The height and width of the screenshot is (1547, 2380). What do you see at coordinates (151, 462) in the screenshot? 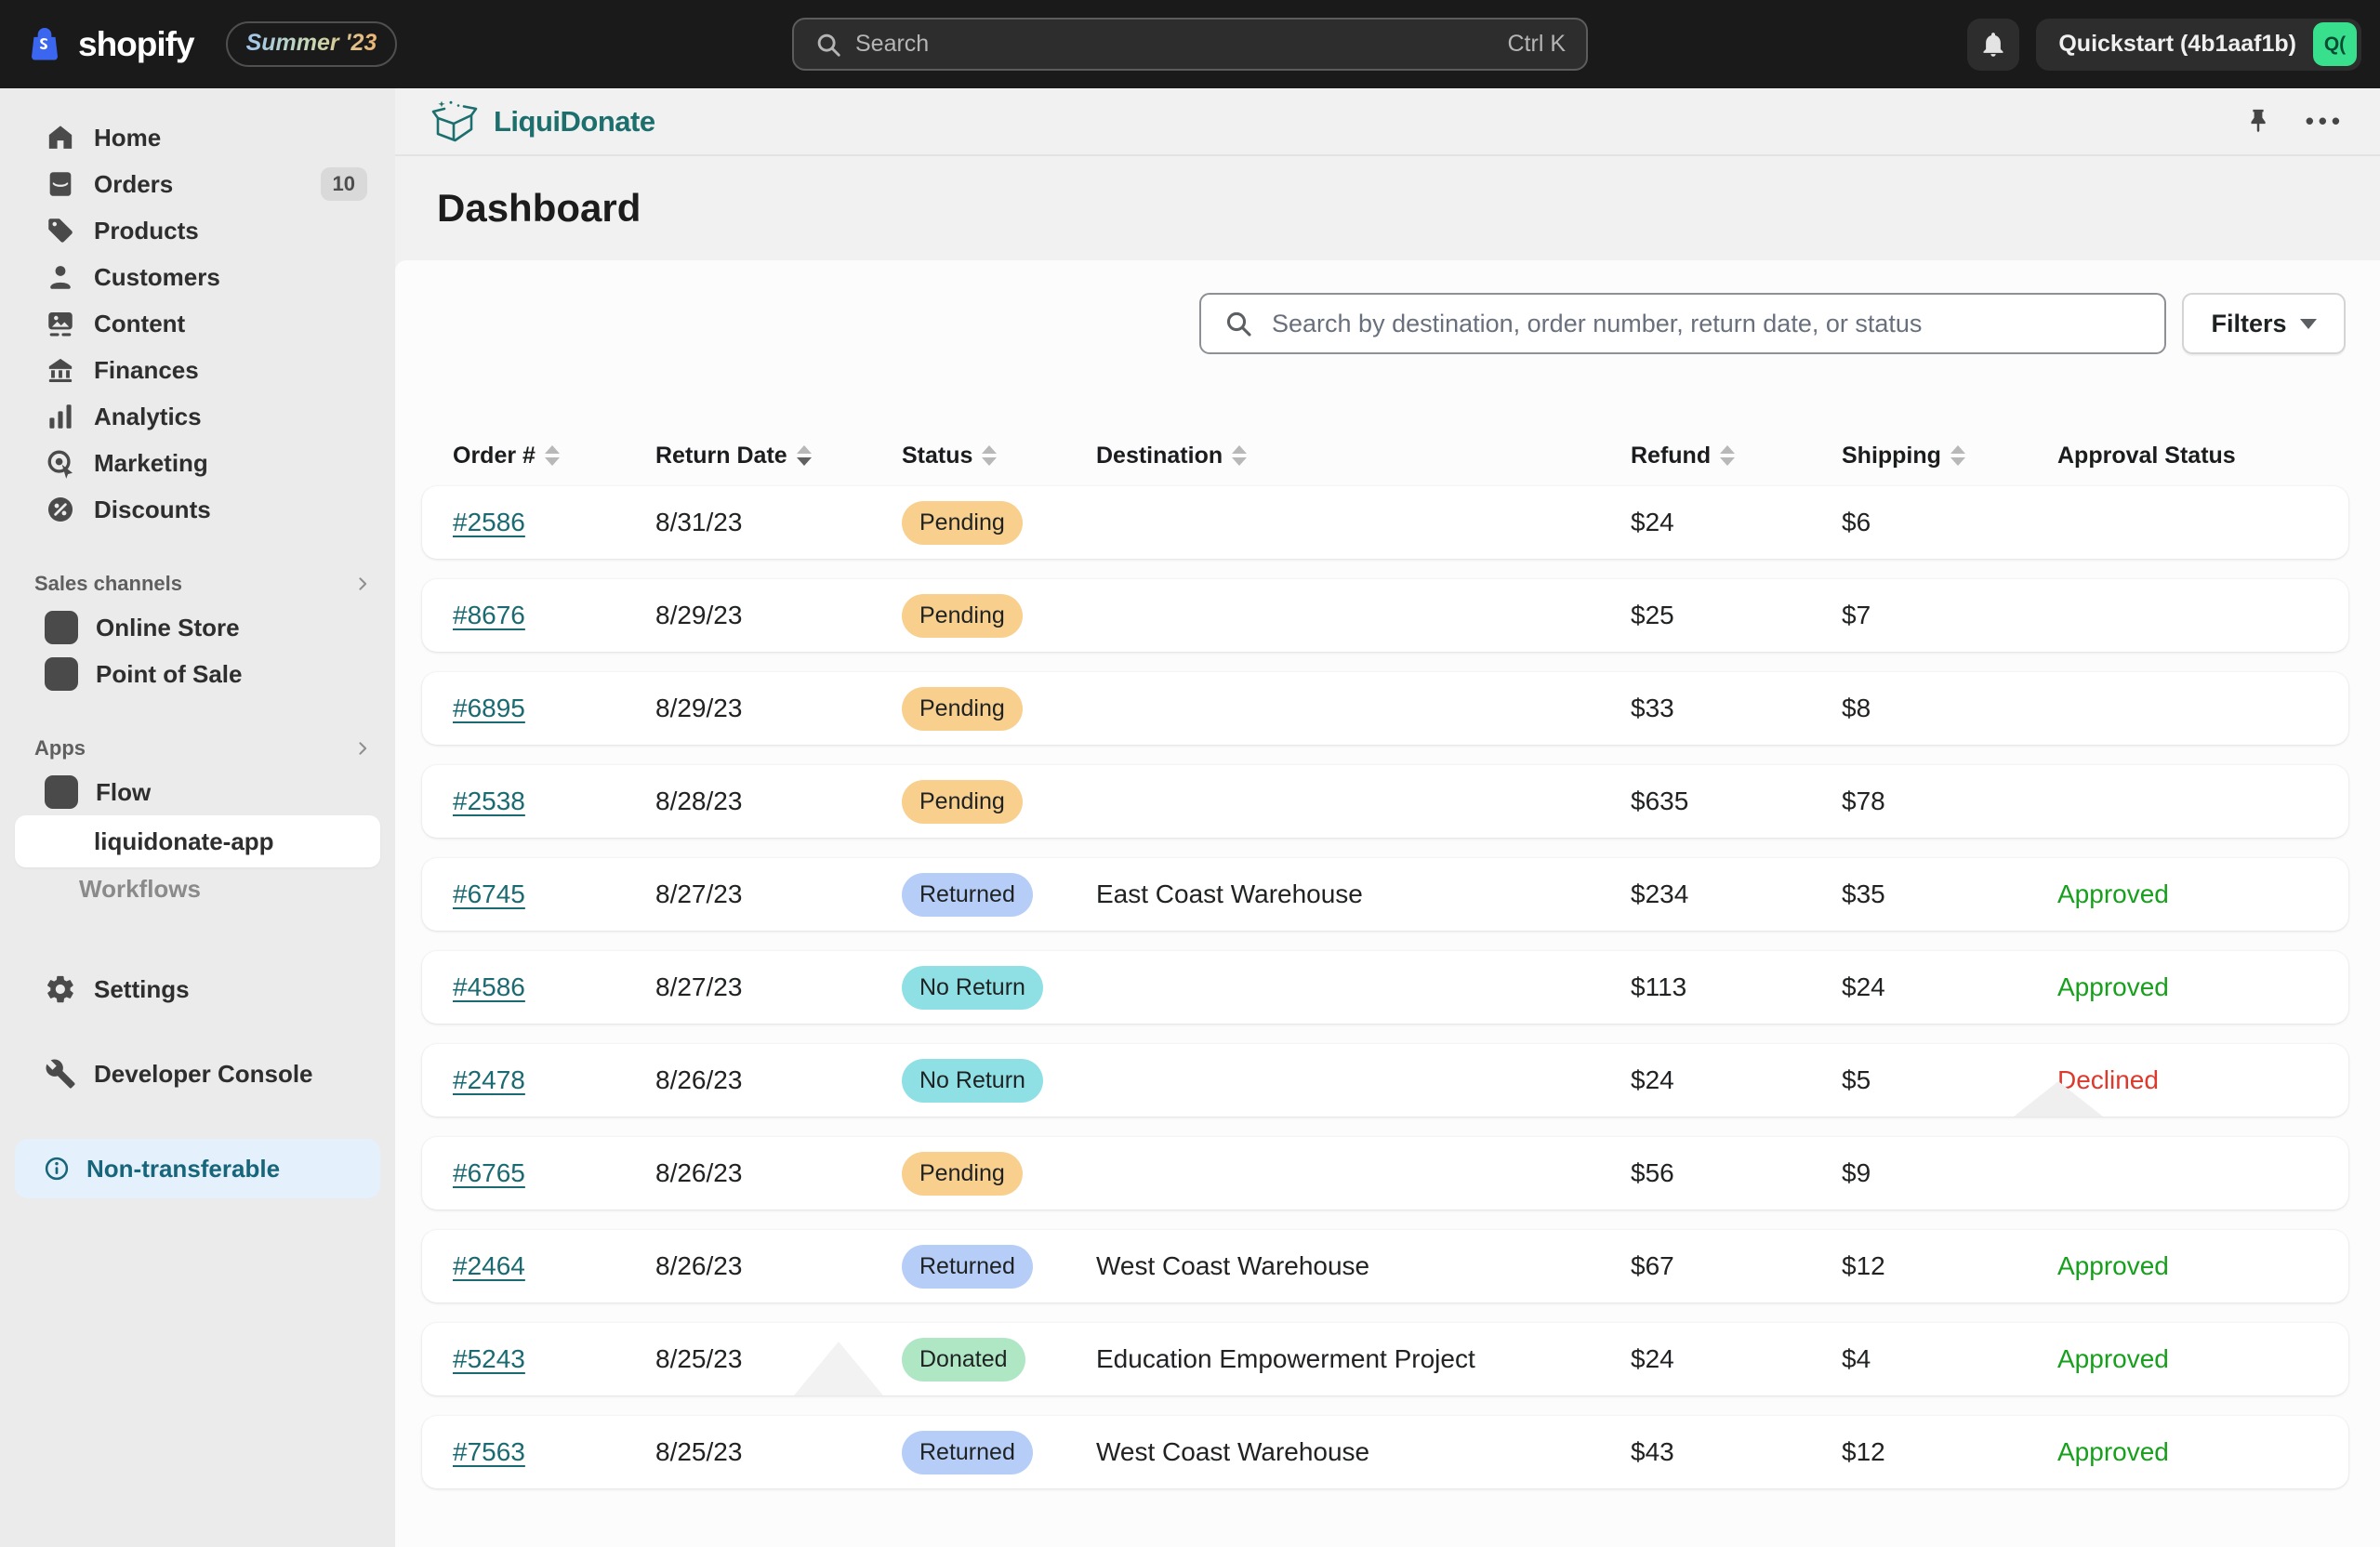
I see `sidebar-item-label: Marketing` at bounding box center [151, 462].